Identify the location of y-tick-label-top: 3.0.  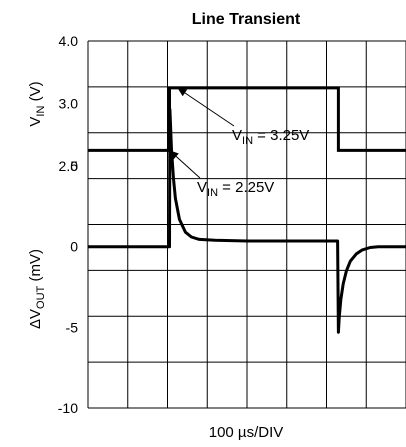
(69, 104).